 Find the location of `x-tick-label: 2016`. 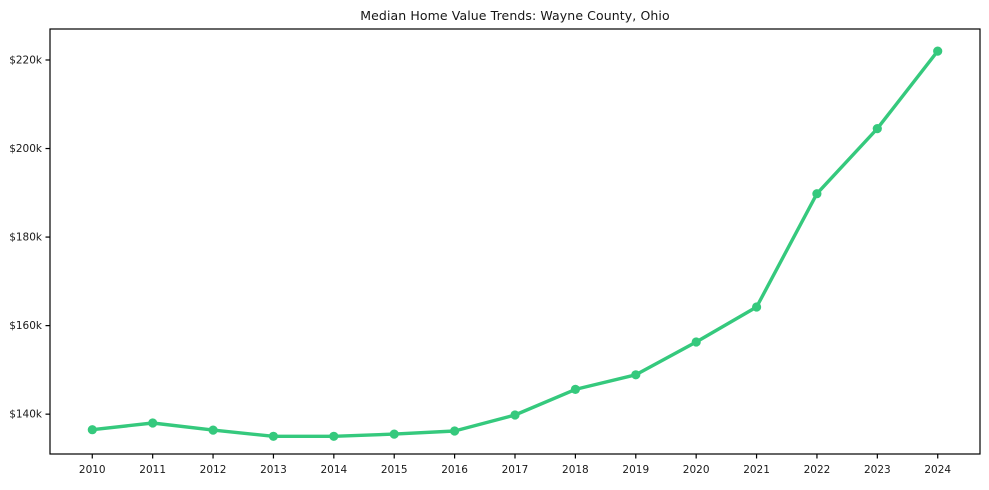

x-tick-label: 2016 is located at coordinates (454, 470).